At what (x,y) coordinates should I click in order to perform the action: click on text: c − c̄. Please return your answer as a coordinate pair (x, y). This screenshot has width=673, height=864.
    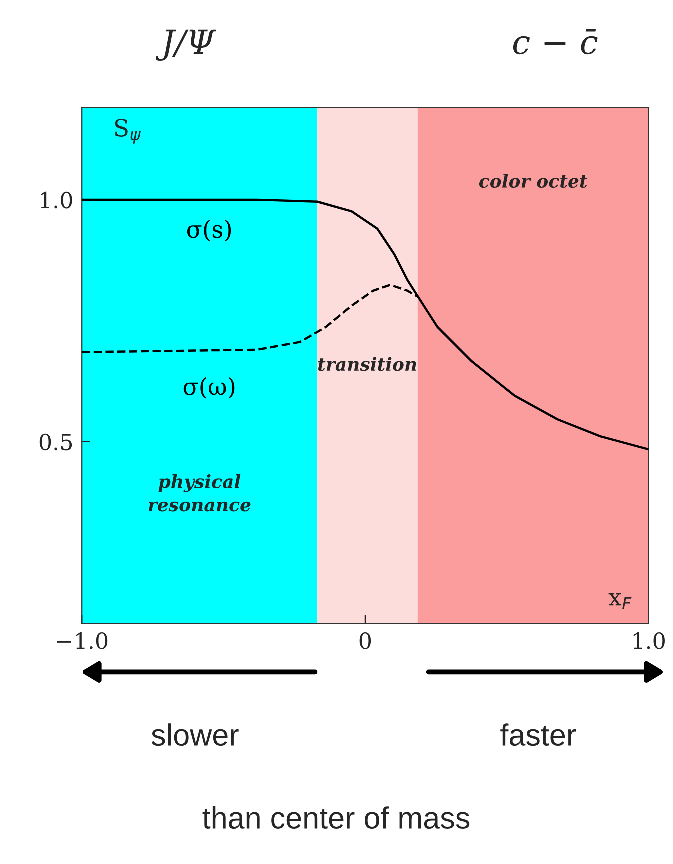
    Looking at the image, I should click on (555, 42).